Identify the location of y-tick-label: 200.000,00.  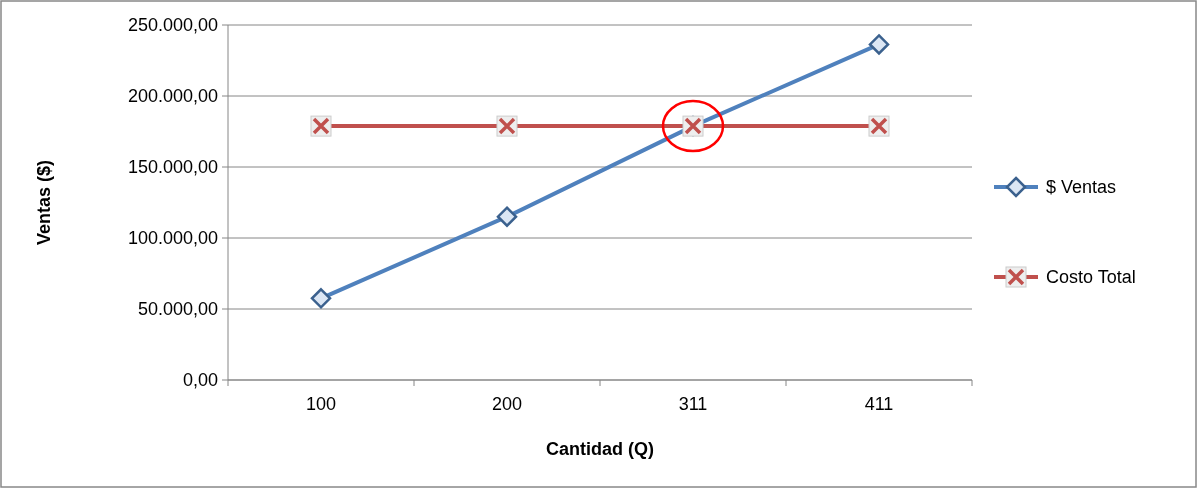
(172, 96).